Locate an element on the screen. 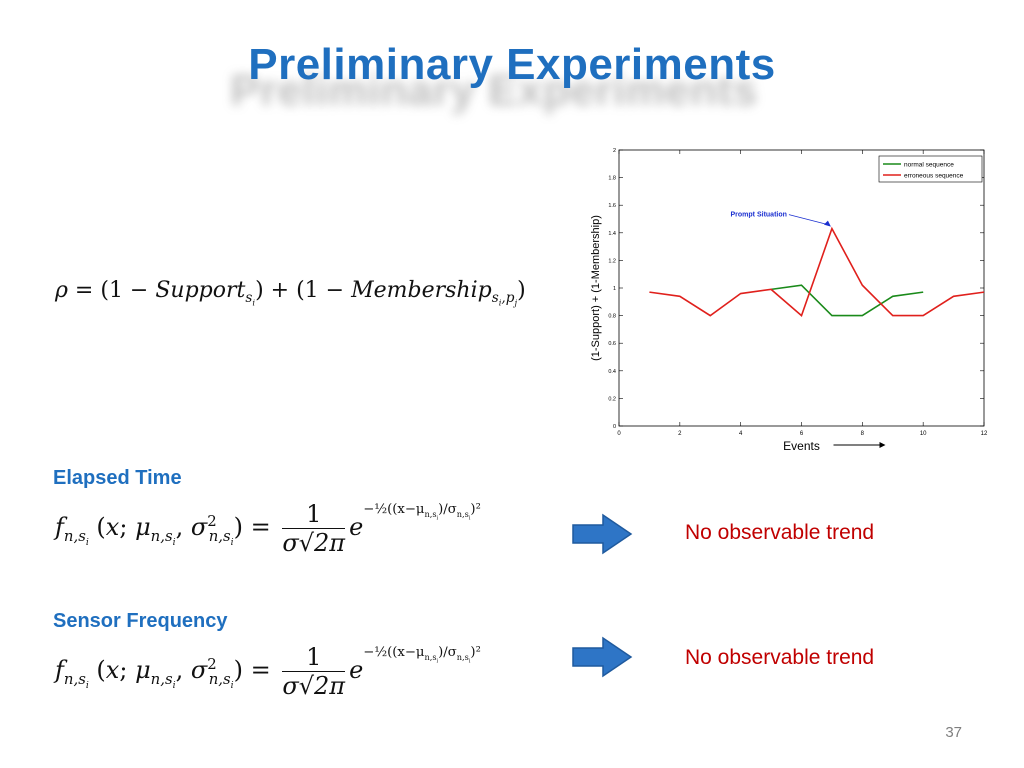 The height and width of the screenshot is (768, 1024). annotation-arrow-head-icon is located at coordinates (827, 223).